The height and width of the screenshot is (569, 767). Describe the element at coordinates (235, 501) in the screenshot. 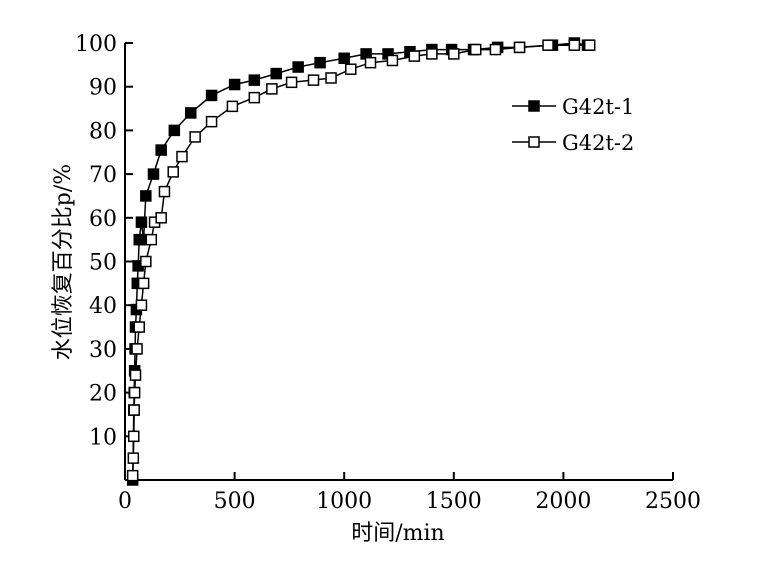

I see `x-tick-label: 500` at that location.